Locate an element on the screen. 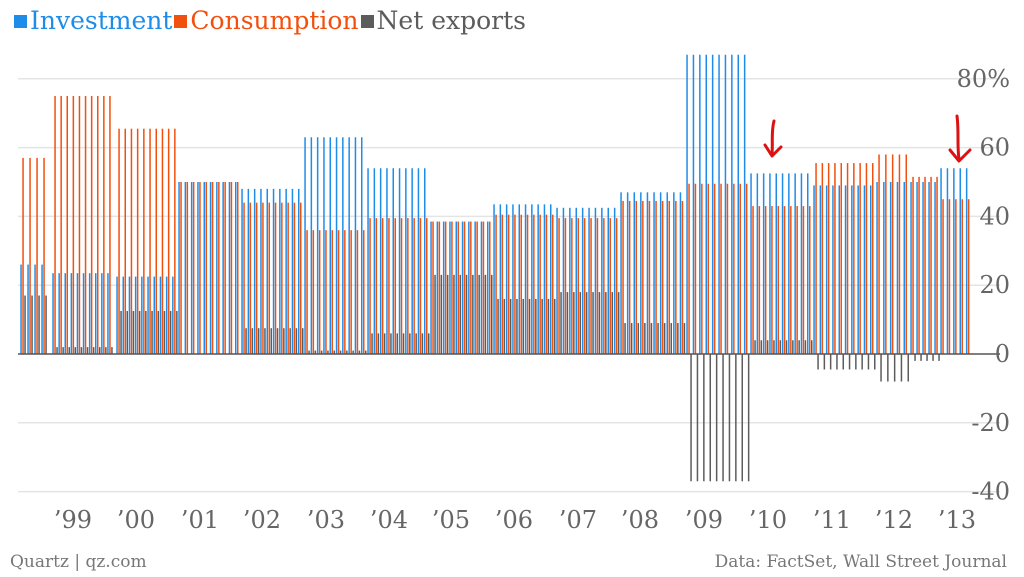 Image resolution: width=1024 pixels, height=577 pixels. x-tick-label: ’03 is located at coordinates (326, 520).